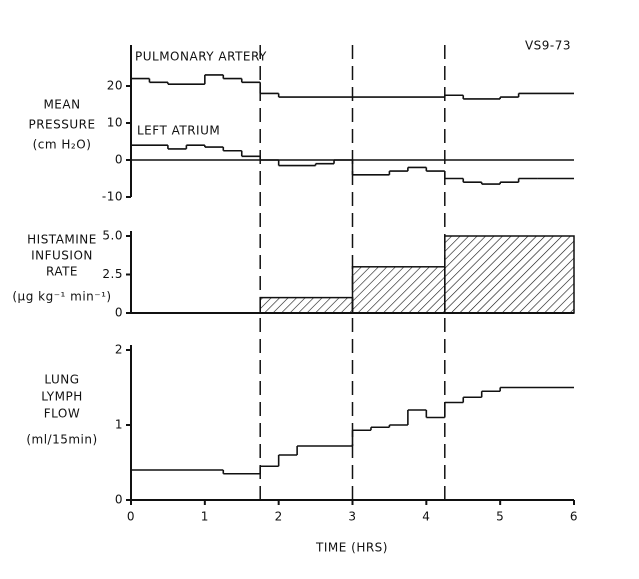 The image size is (639, 579). What do you see at coordinates (62, 145) in the screenshot?
I see `y-axis-title: (cm H₂O)` at bounding box center [62, 145].